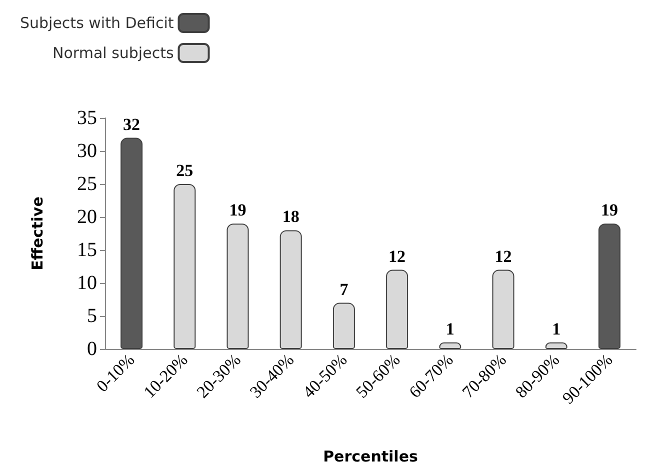 The width and height of the screenshot is (651, 467). Describe the element at coordinates (87, 217) in the screenshot. I see `y-tick-label: 20` at that location.